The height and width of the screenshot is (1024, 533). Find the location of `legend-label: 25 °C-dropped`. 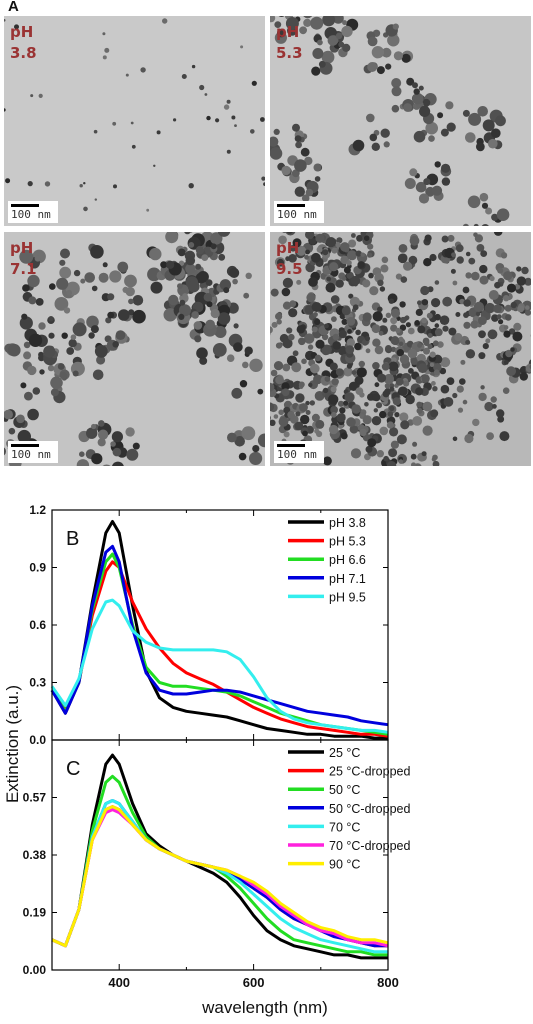

legend-label: 25 °C-dropped is located at coordinates (369, 772).